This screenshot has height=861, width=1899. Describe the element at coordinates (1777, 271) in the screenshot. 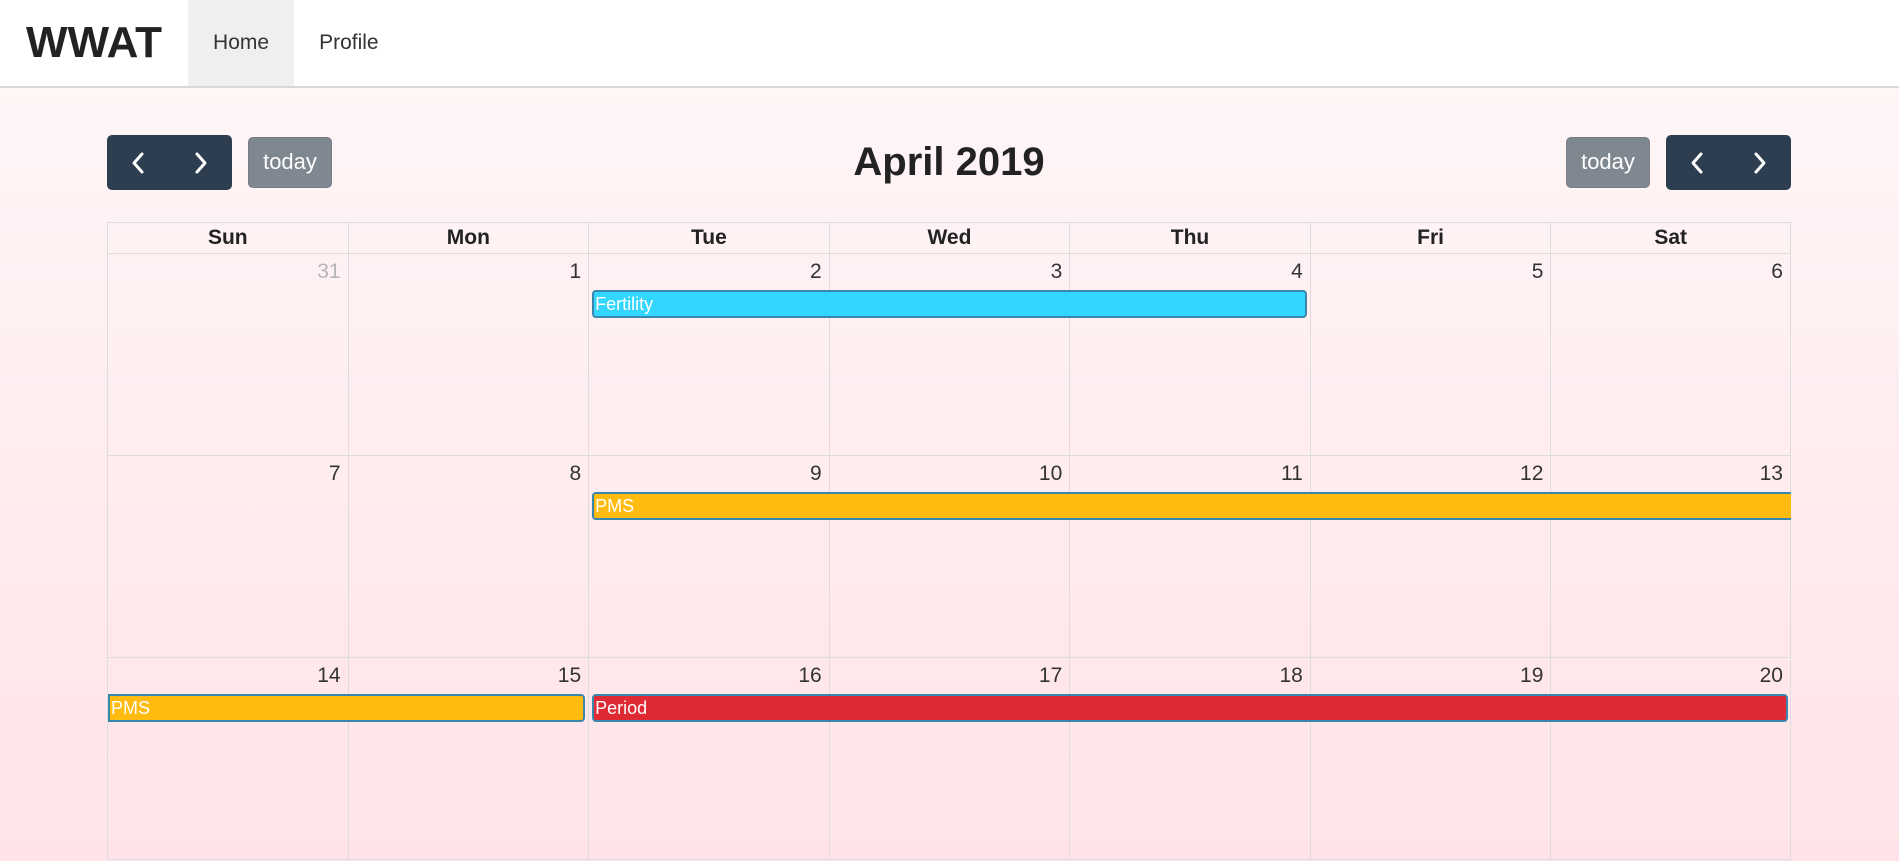

I see `day-number: 6` at that location.